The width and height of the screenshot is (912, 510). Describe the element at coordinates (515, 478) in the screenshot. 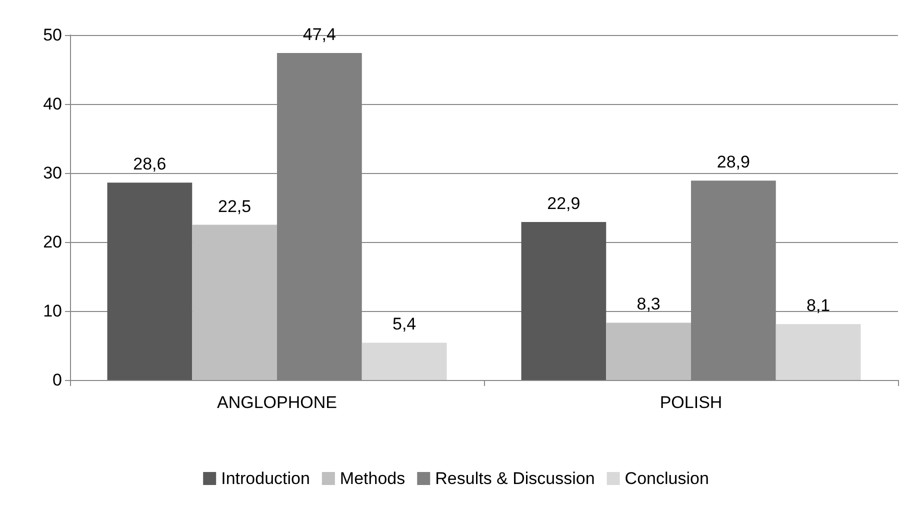

I see `legend-label: Results & Discussion` at that location.